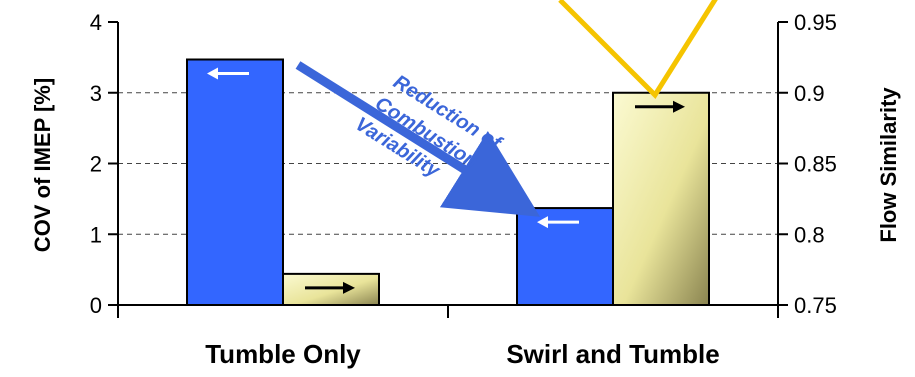  What do you see at coordinates (638, 49) in the screenshot?
I see `flow-similarity-line` at bounding box center [638, 49].